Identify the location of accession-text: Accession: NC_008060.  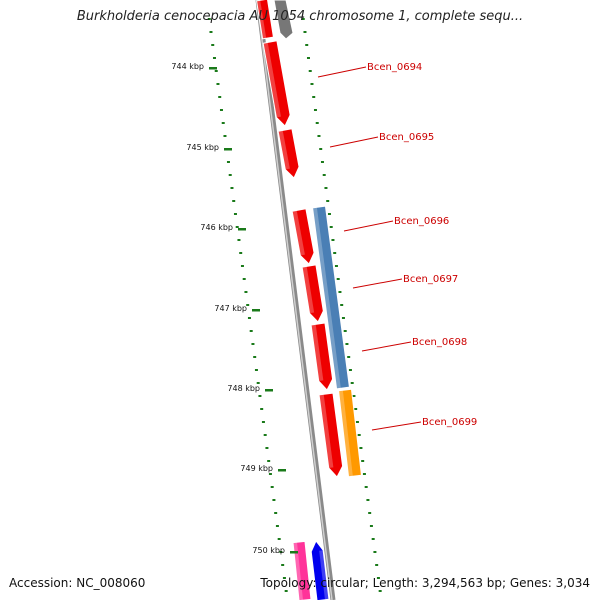
(77, 583).